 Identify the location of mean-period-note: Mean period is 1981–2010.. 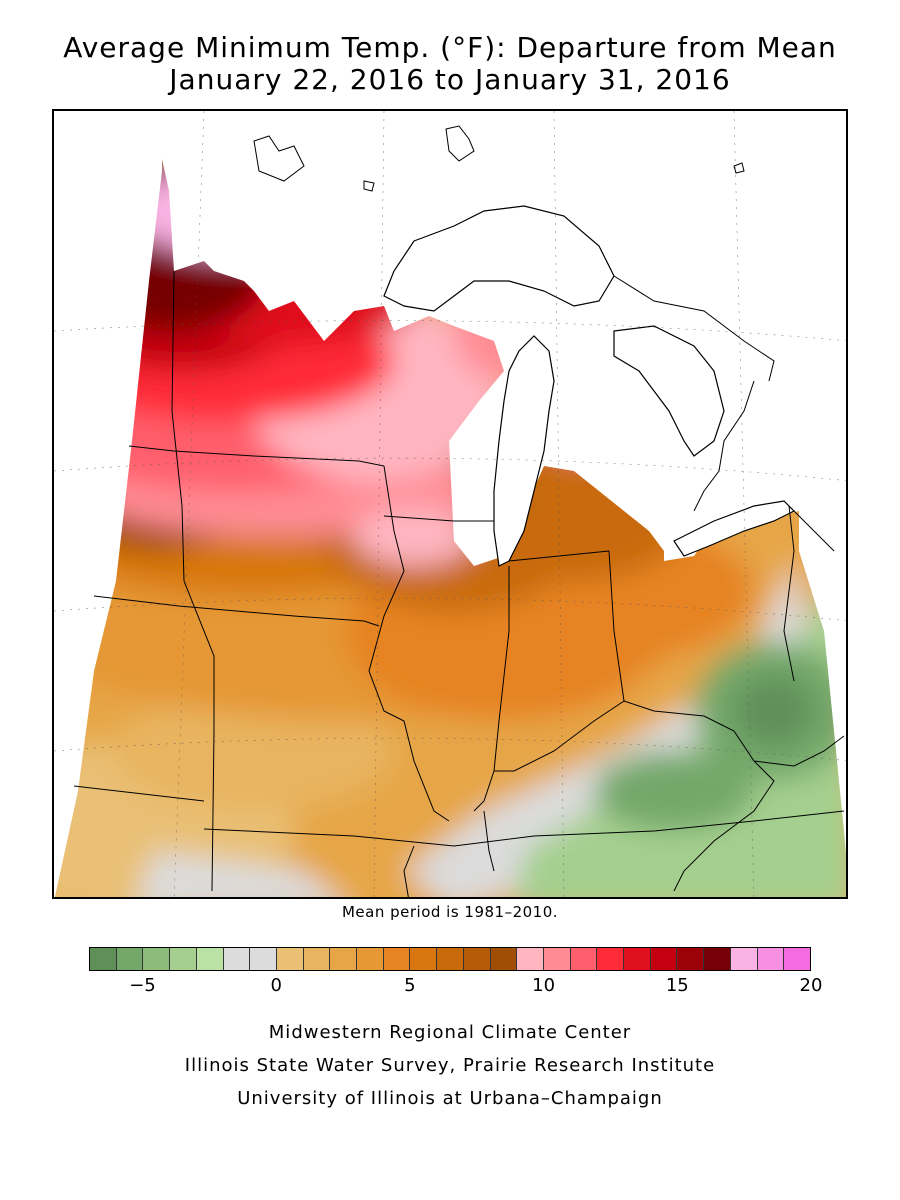
(450, 912).